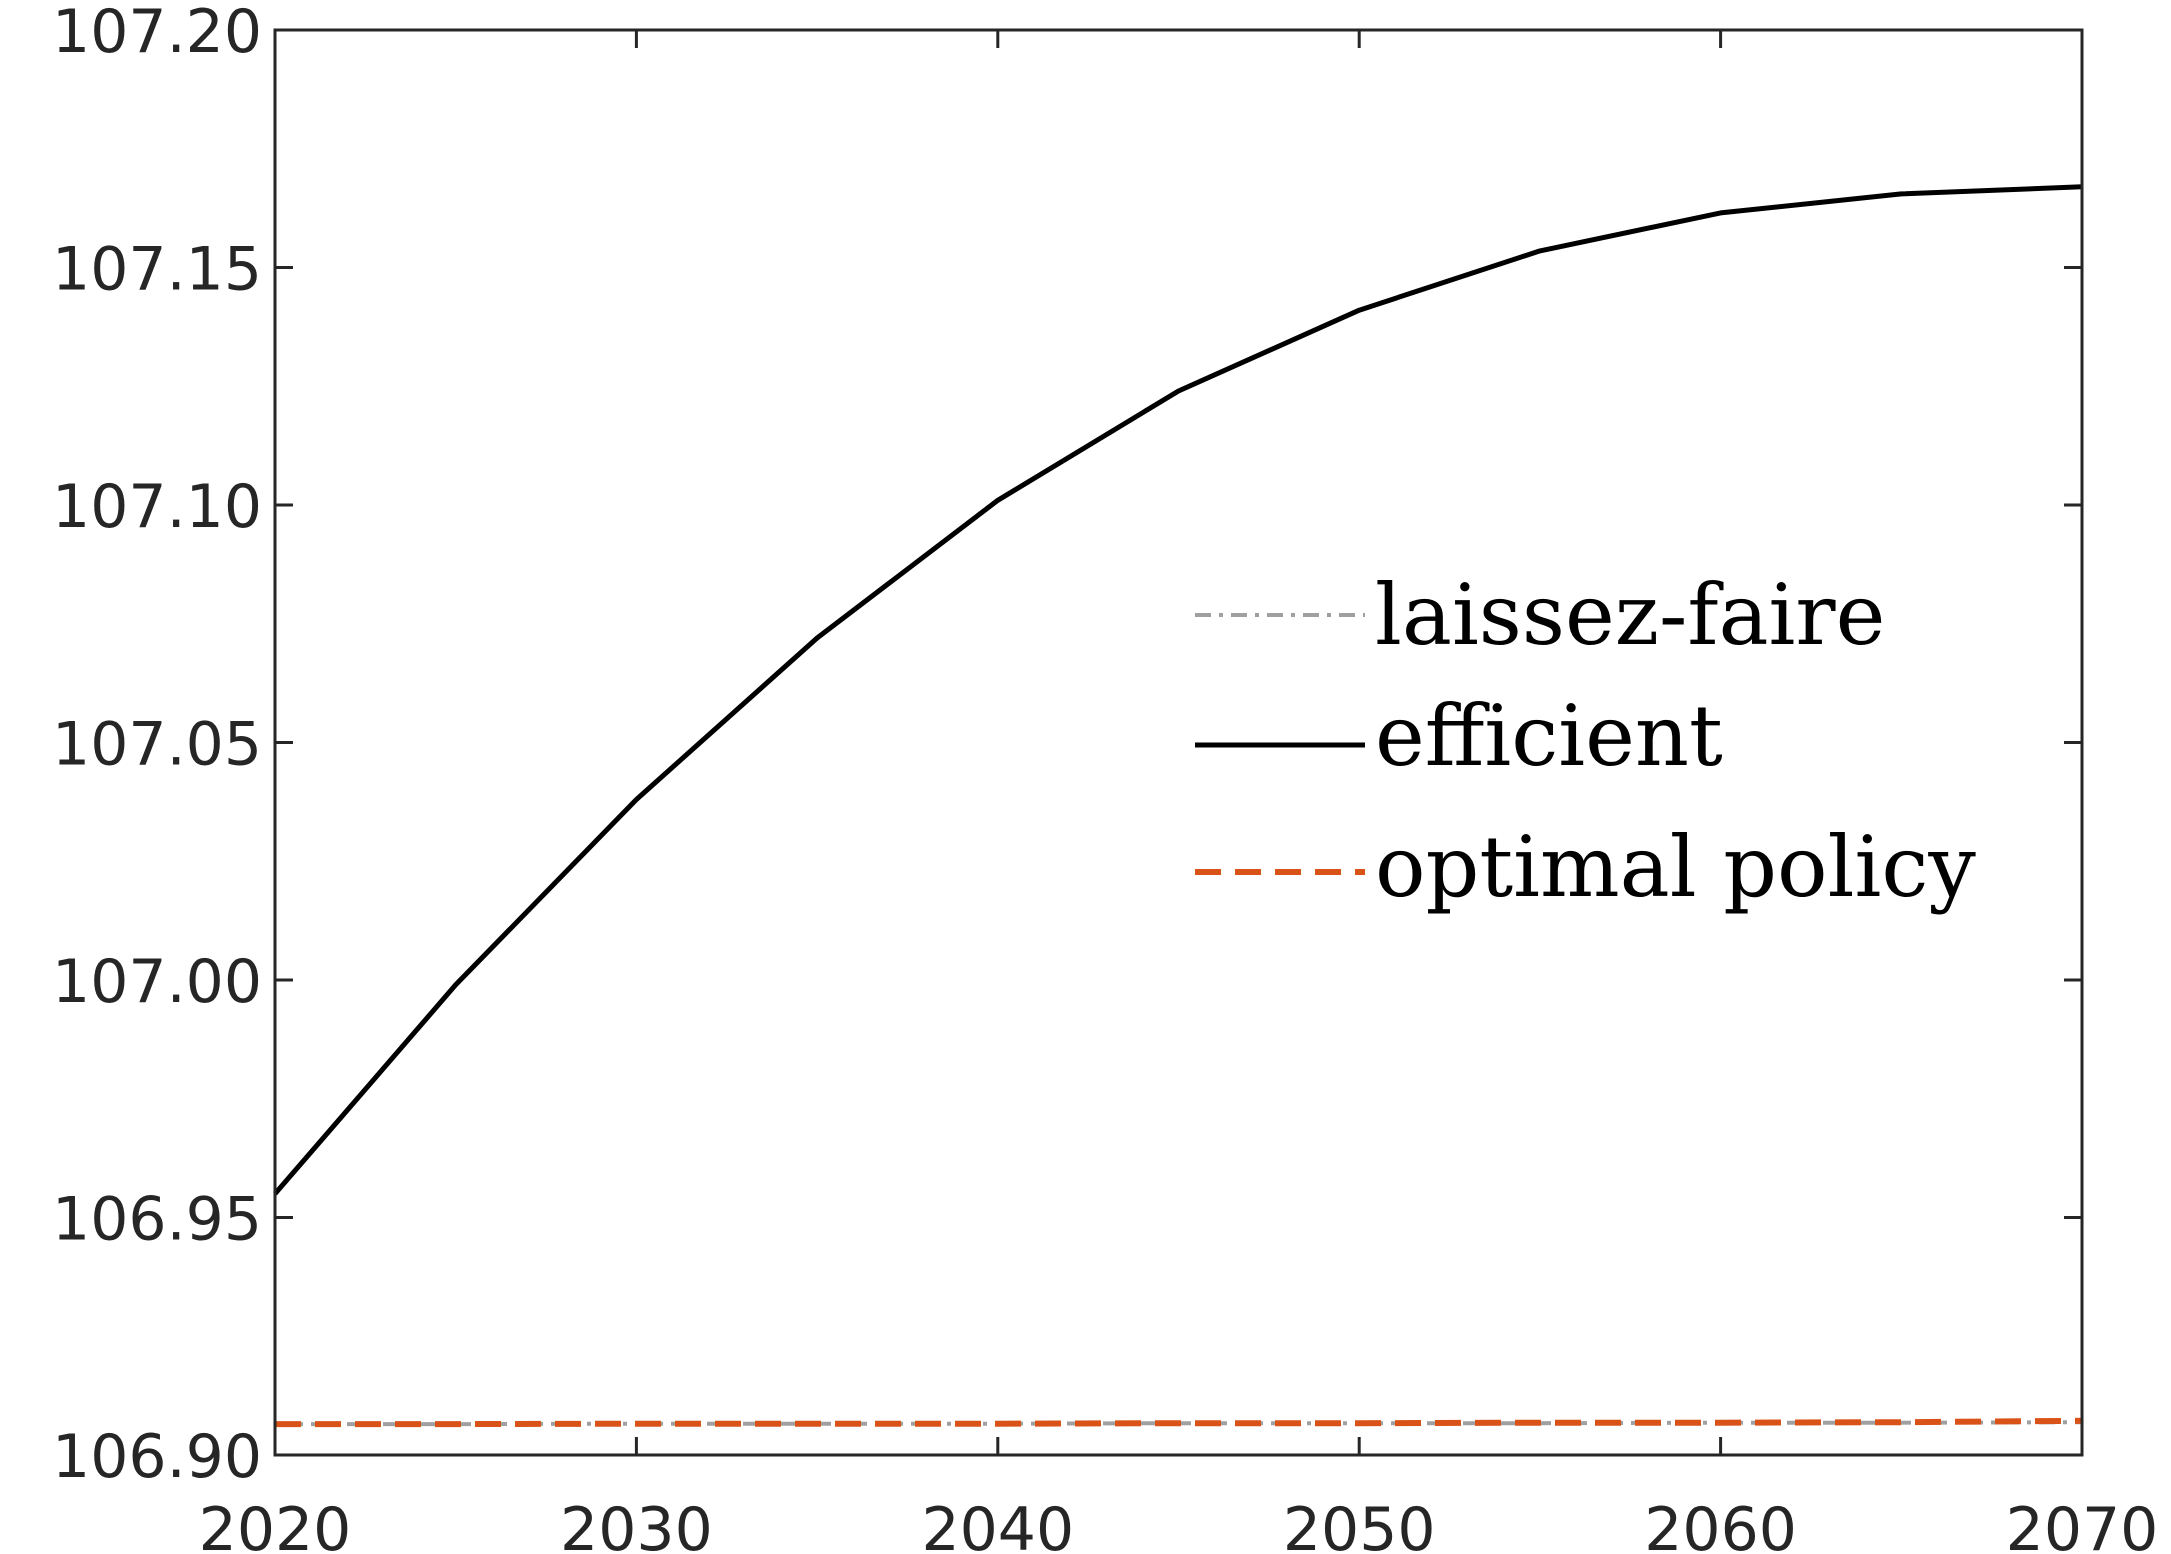 Image resolution: width=2171 pixels, height=1554 pixels. I want to click on x-tick-label: 2020, so click(275, 1524).